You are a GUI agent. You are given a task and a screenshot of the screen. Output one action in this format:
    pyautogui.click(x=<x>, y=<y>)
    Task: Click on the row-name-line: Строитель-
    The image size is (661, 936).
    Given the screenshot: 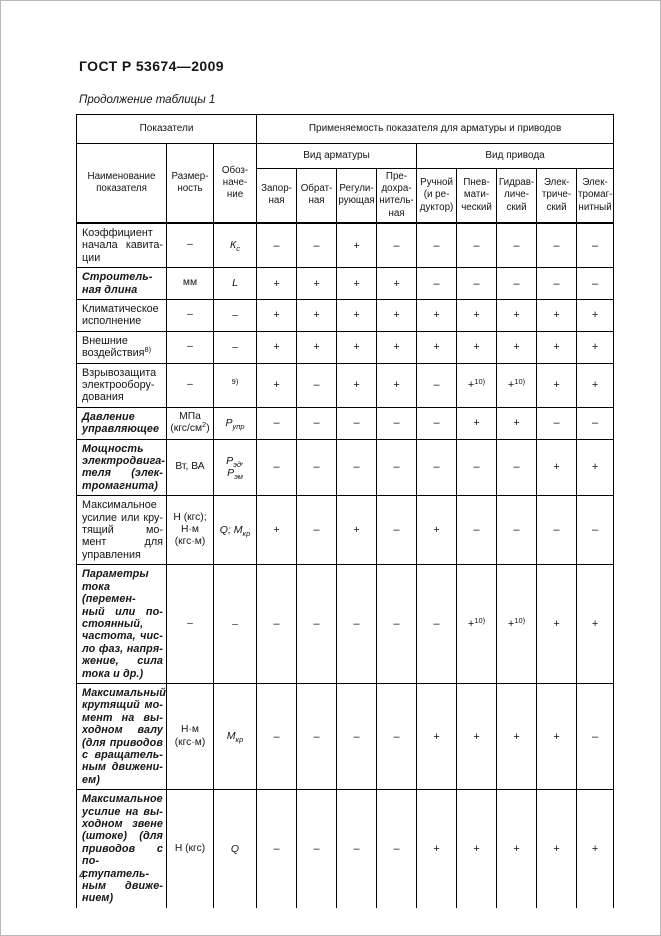 What is the action you would take?
    pyautogui.click(x=117, y=277)
    